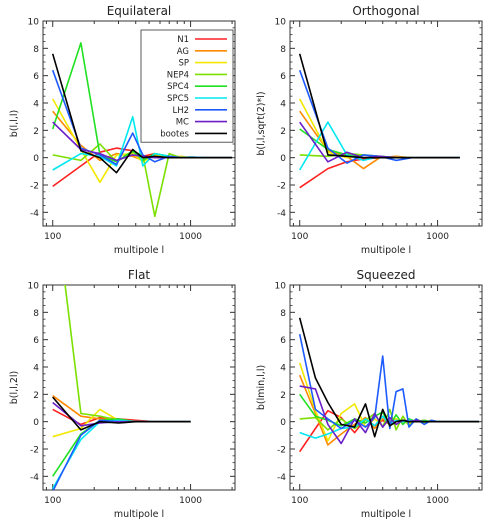 The image size is (498, 527). What do you see at coordinates (14, 387) in the screenshot?
I see `y-axis-label: b(l,l,2l)` at bounding box center [14, 387].